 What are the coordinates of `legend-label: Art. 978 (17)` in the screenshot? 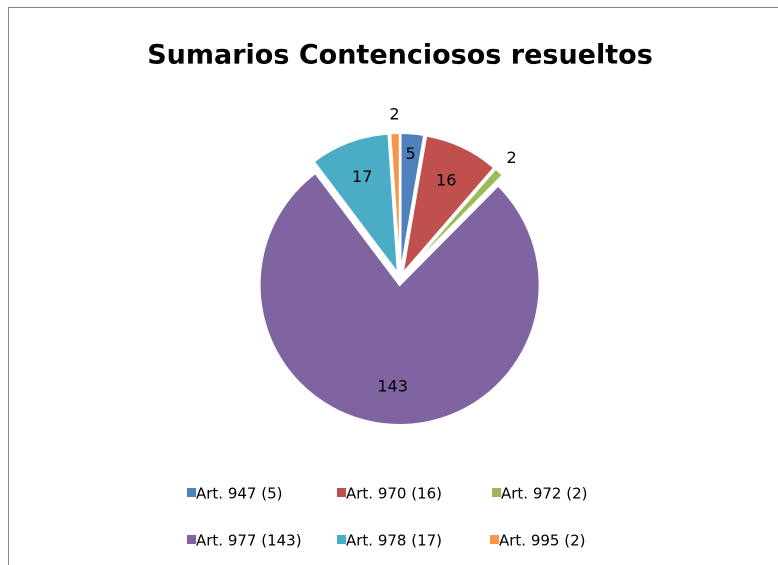 It's located at (394, 541).